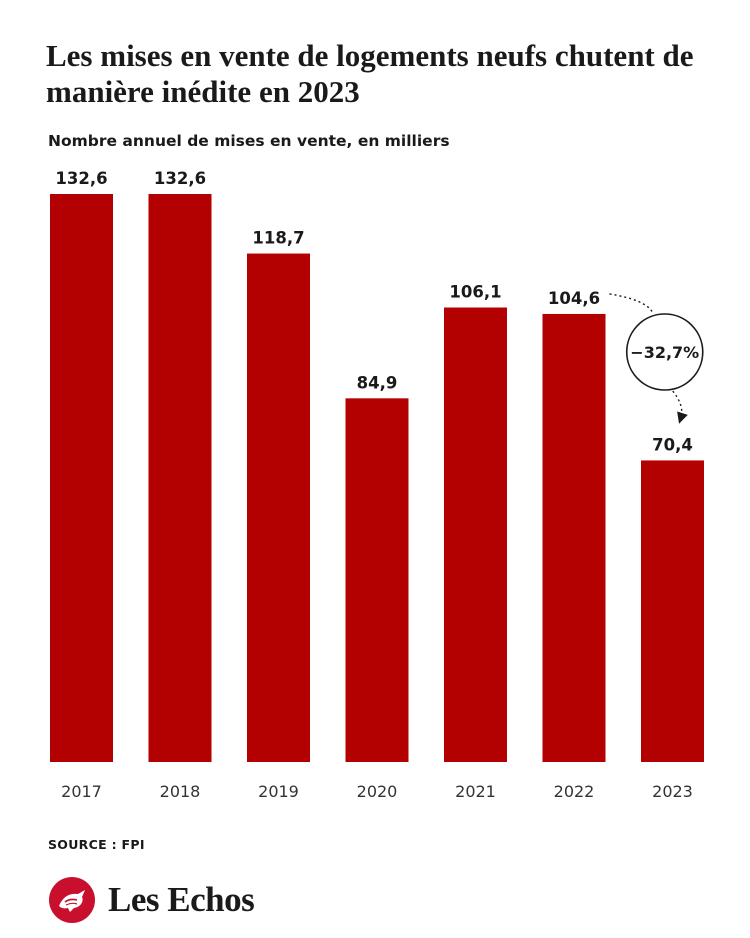  I want to click on data-label-2017: 132,6, so click(81, 178).